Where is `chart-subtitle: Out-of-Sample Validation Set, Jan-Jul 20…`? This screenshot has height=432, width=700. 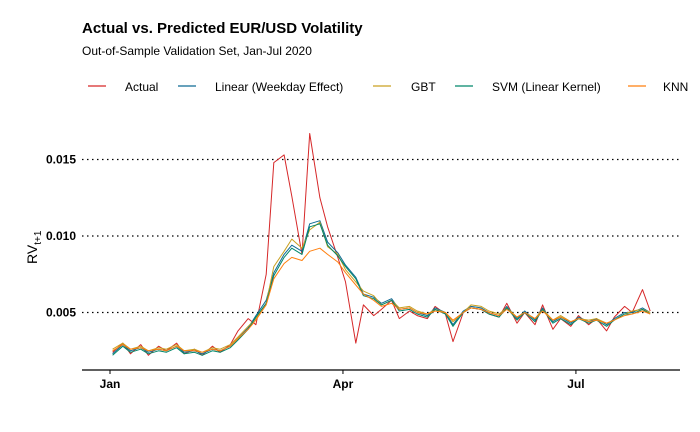
chart-subtitle: Out-of-Sample Validation Set, Jan-Jul 20… is located at coordinates (197, 51).